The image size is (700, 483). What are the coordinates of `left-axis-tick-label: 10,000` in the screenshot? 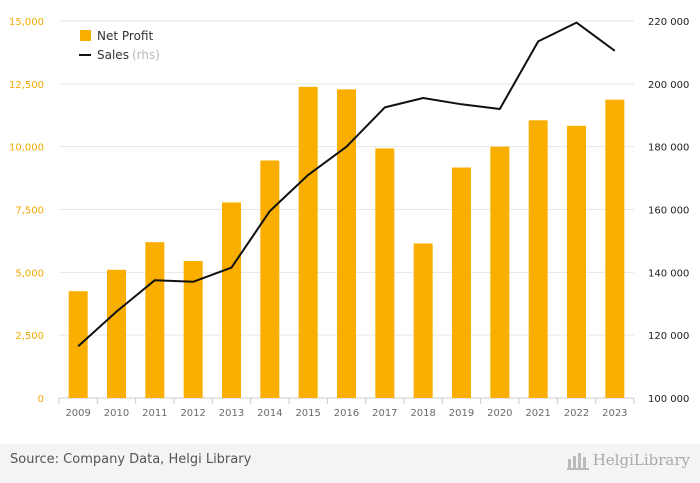 It's located at (26, 148).